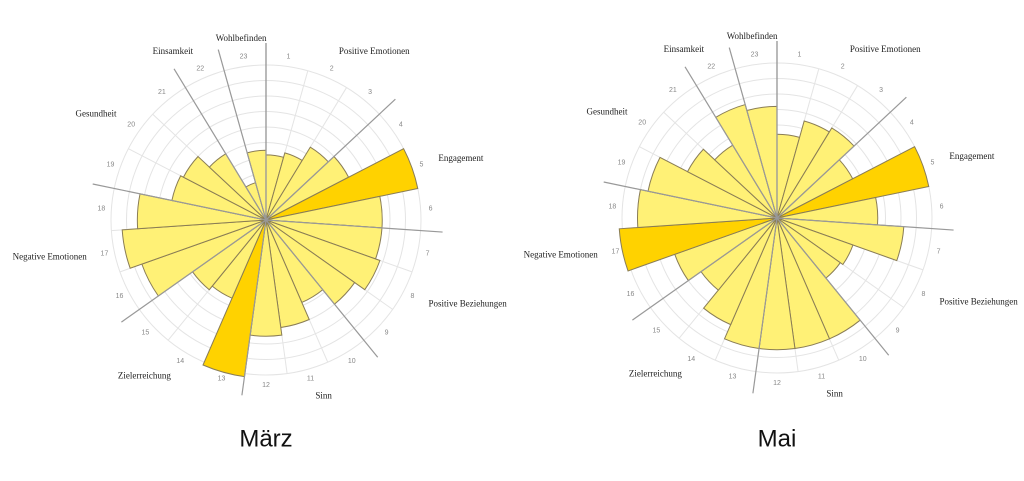 The image size is (1024, 481). I want to click on caption: Mai, so click(777, 438).